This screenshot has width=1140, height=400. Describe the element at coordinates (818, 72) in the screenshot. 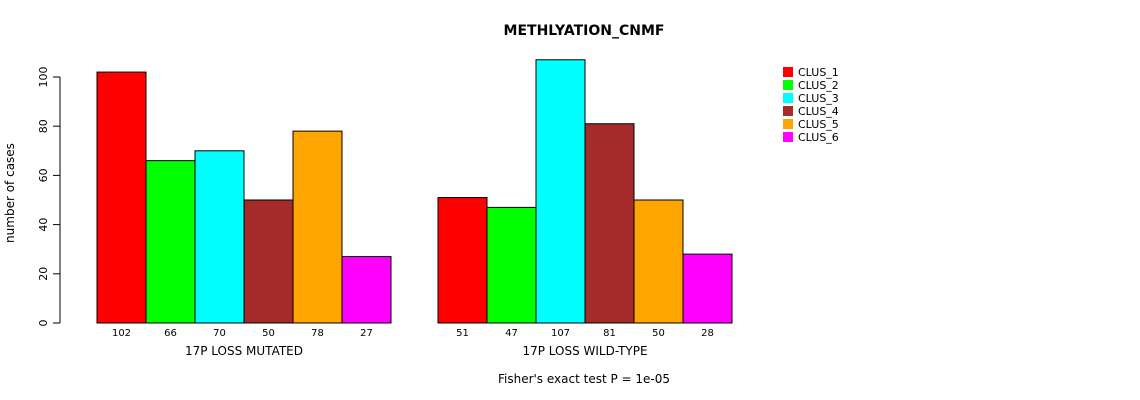

I see `legend-label: CLUS_1` at that location.